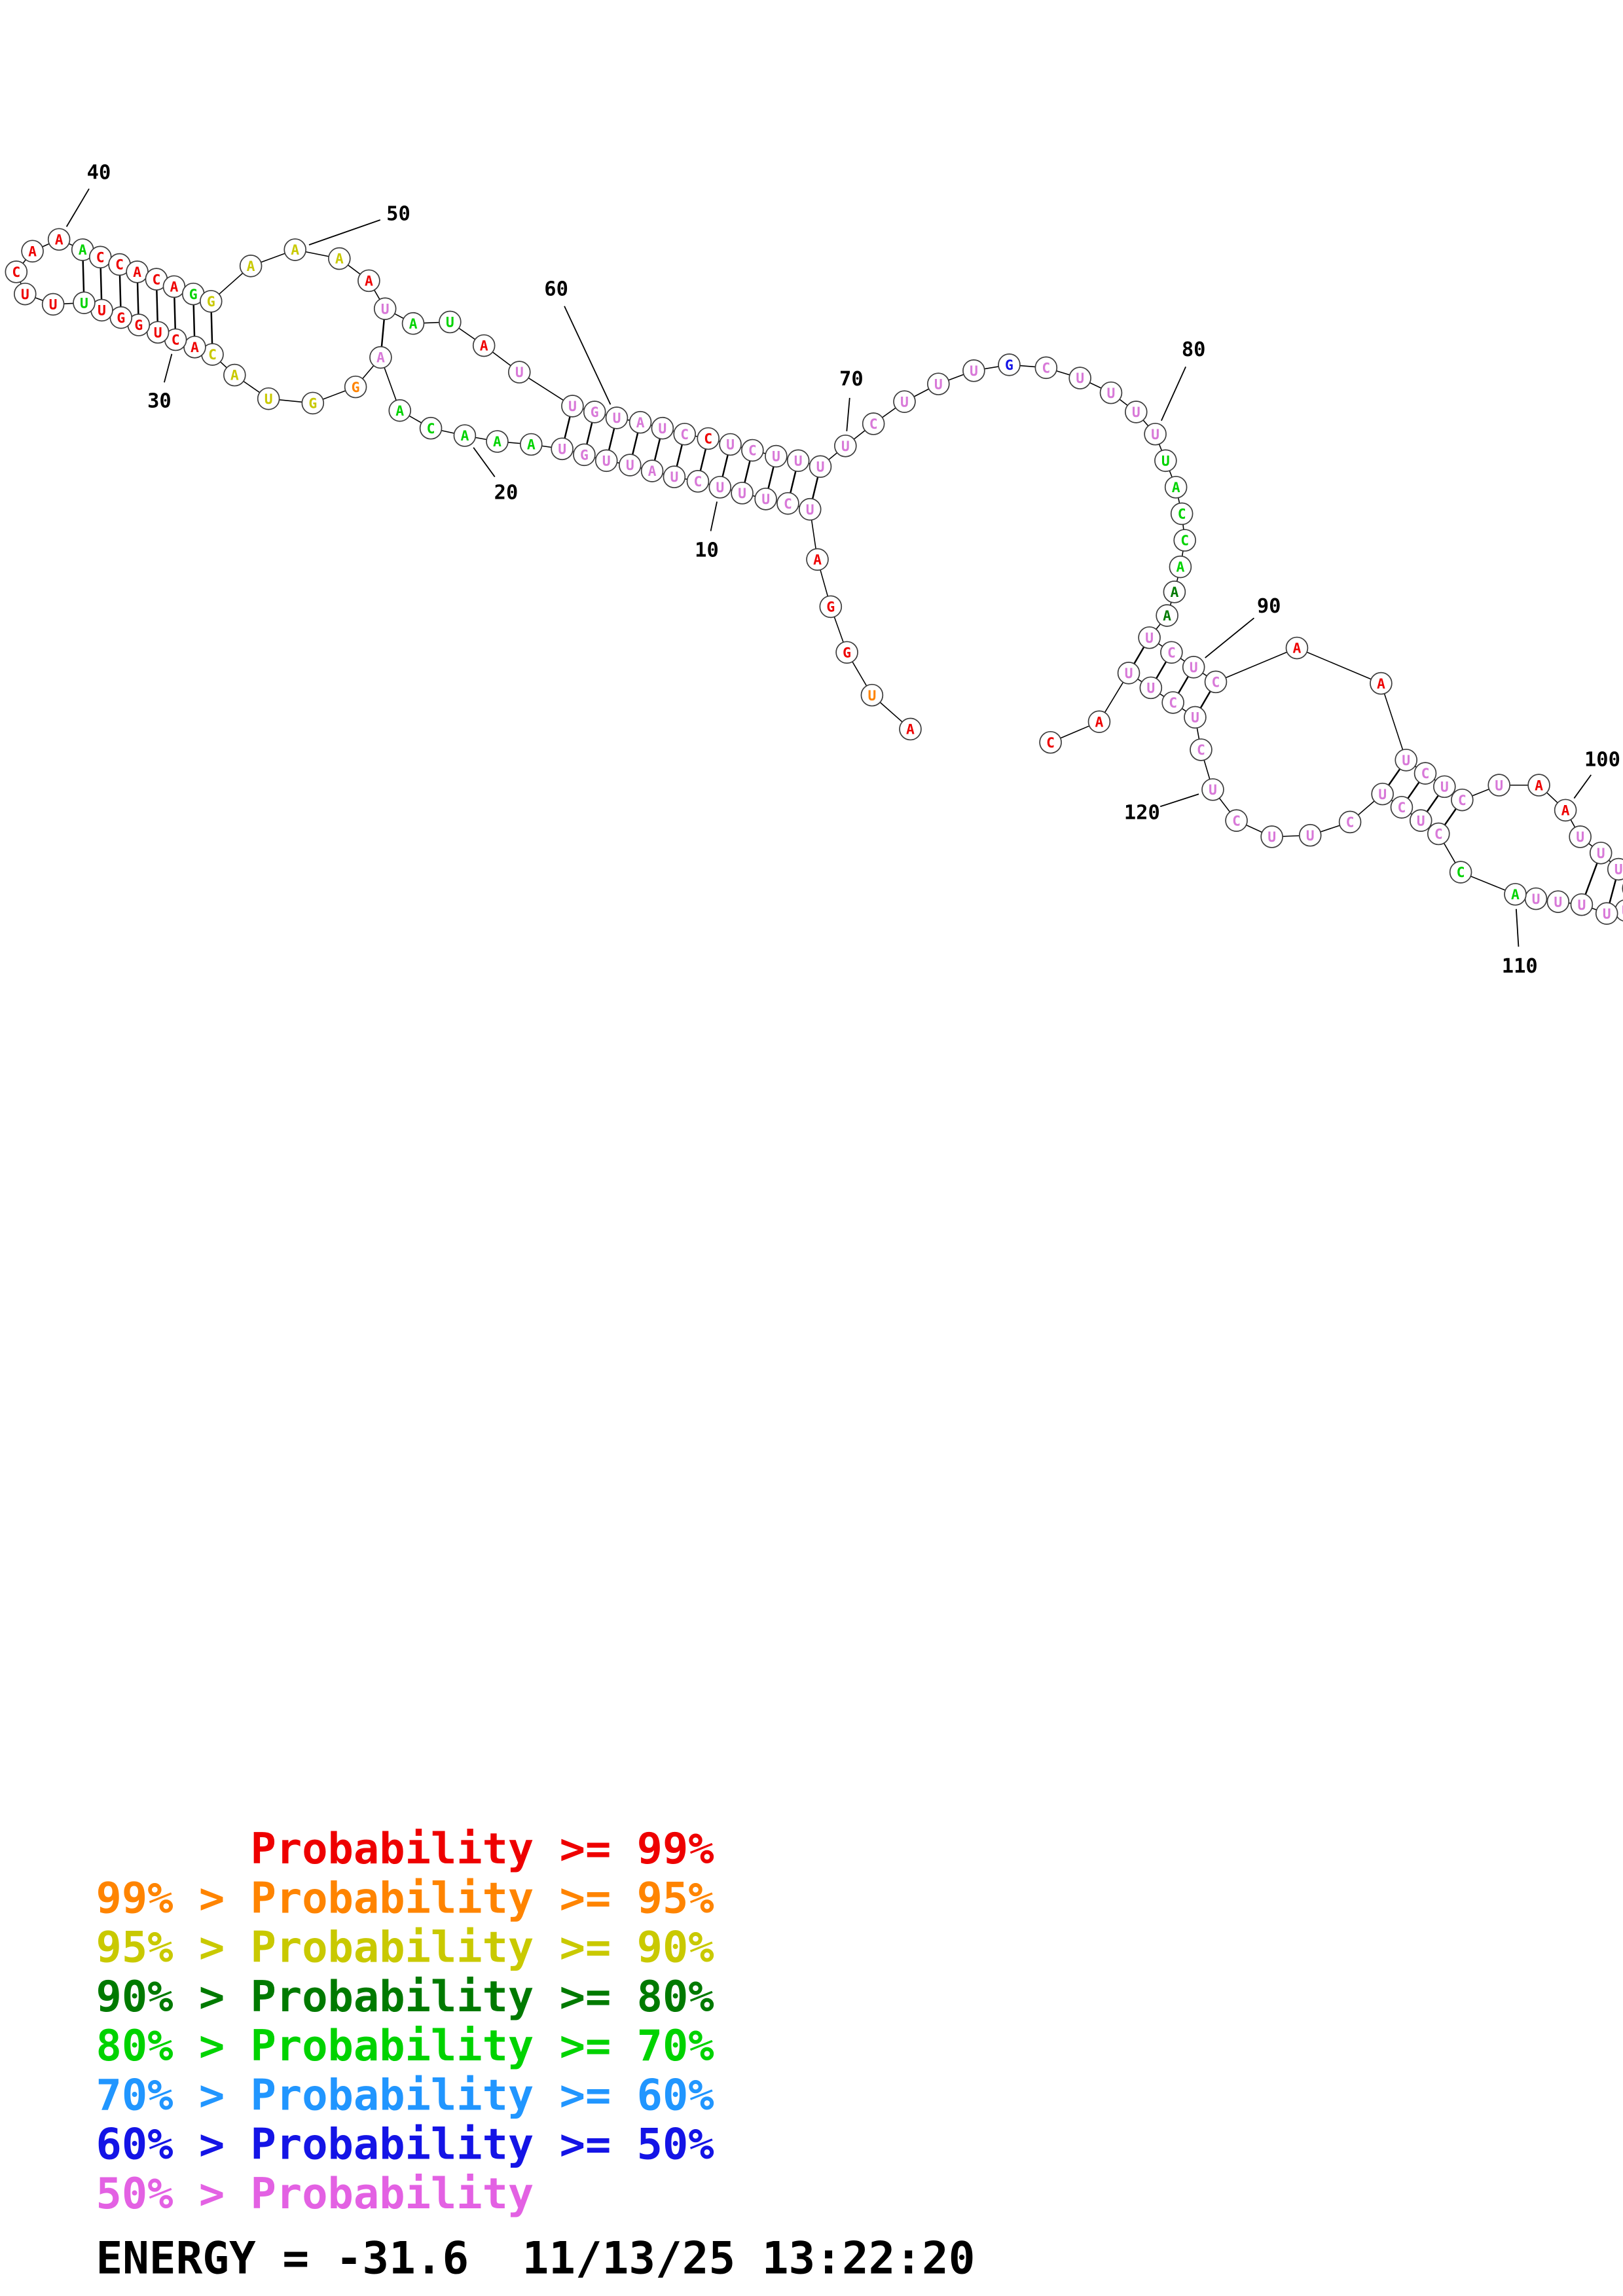 The height and width of the screenshot is (2296, 1623). I want to click on position-label: 40, so click(99, 172).